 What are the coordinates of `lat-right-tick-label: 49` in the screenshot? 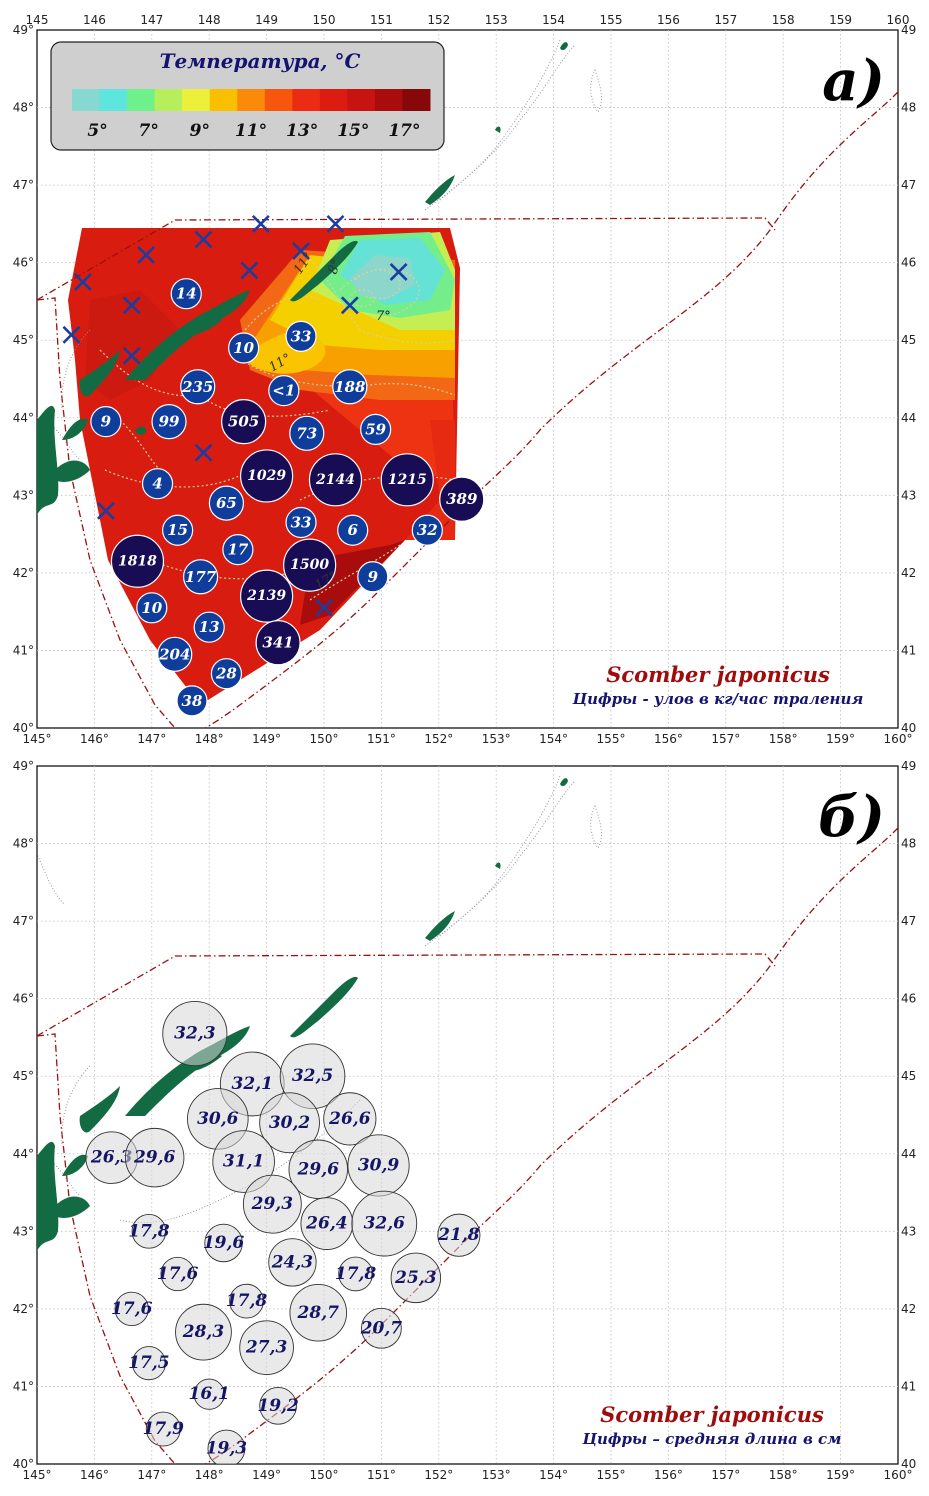 It's located at (908, 30).